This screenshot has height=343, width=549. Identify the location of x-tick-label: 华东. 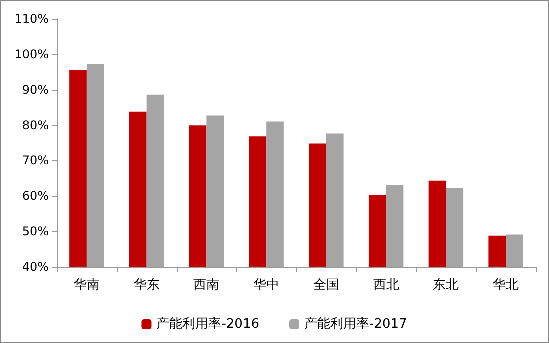
(147, 285).